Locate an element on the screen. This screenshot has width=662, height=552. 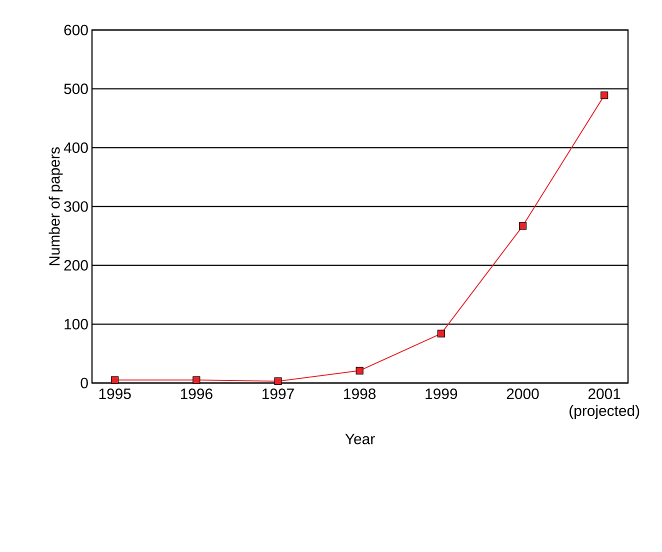
x-tick-label: 2001 (projected) is located at coordinates (605, 403).